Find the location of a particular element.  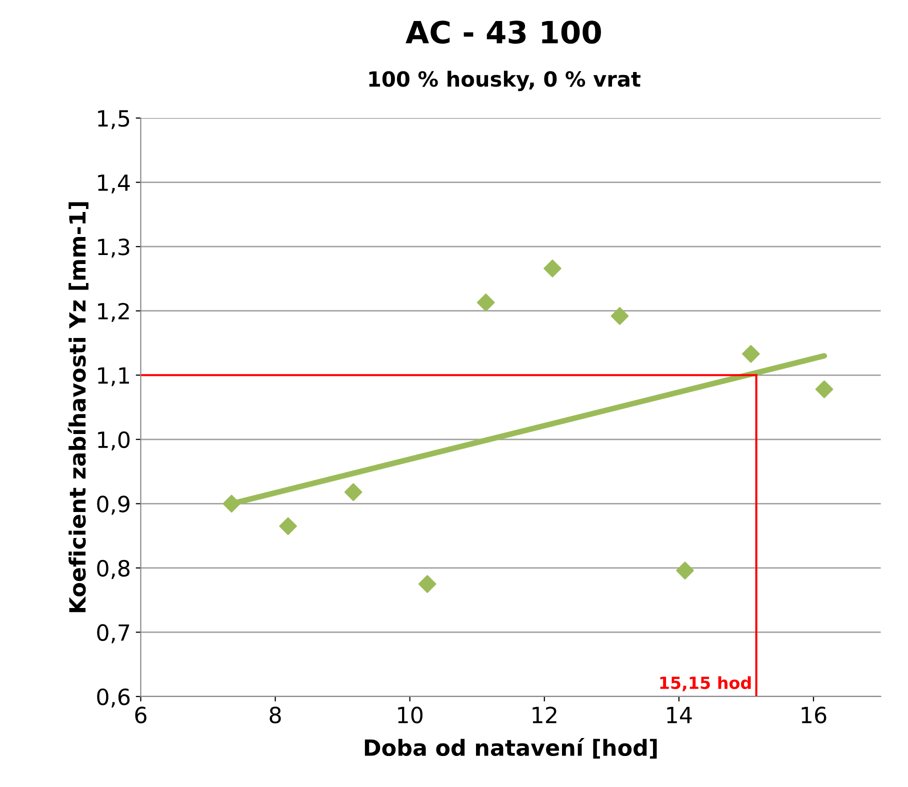

x-tick-label: 14 is located at coordinates (679, 715).